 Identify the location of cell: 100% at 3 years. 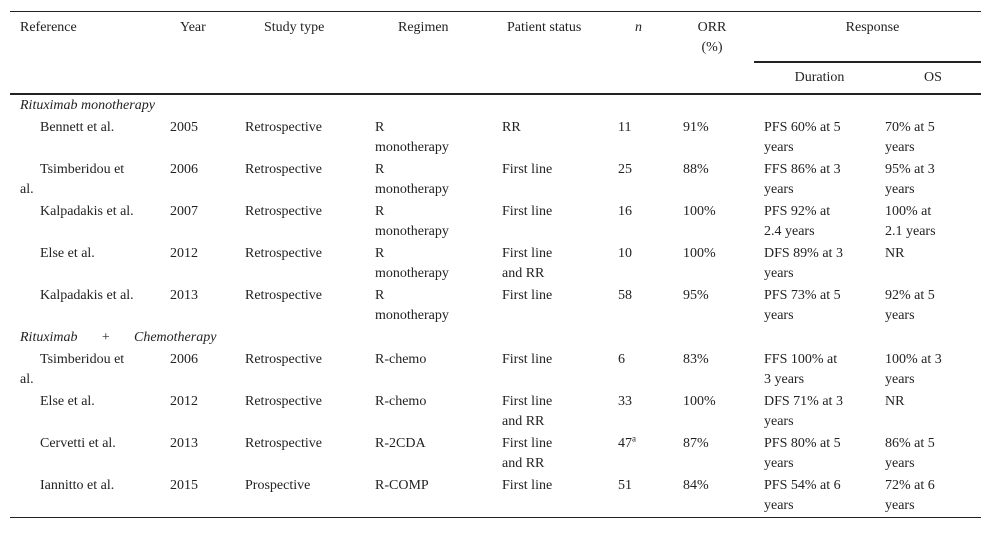
(913, 369).